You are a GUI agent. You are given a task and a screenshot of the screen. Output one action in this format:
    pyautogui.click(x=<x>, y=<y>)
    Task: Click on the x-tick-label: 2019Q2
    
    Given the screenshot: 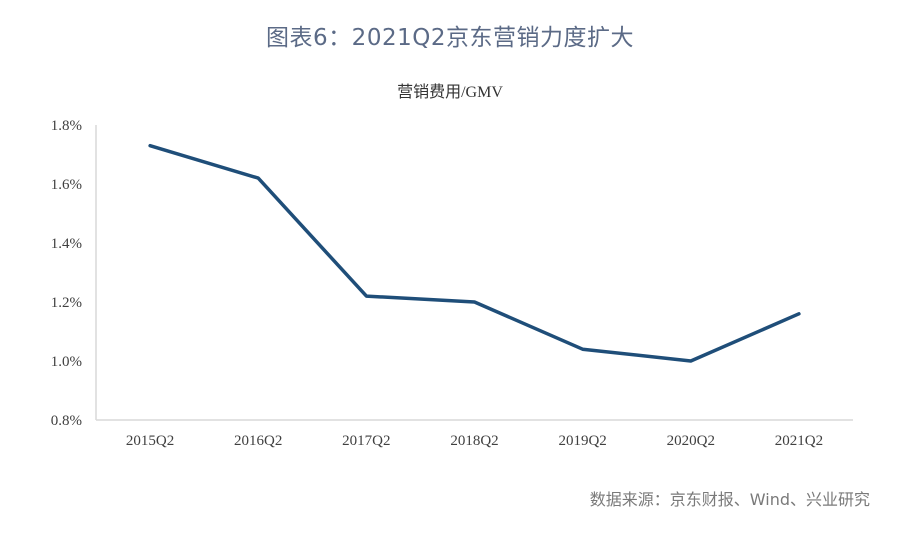 What is the action you would take?
    pyautogui.click(x=582, y=441)
    